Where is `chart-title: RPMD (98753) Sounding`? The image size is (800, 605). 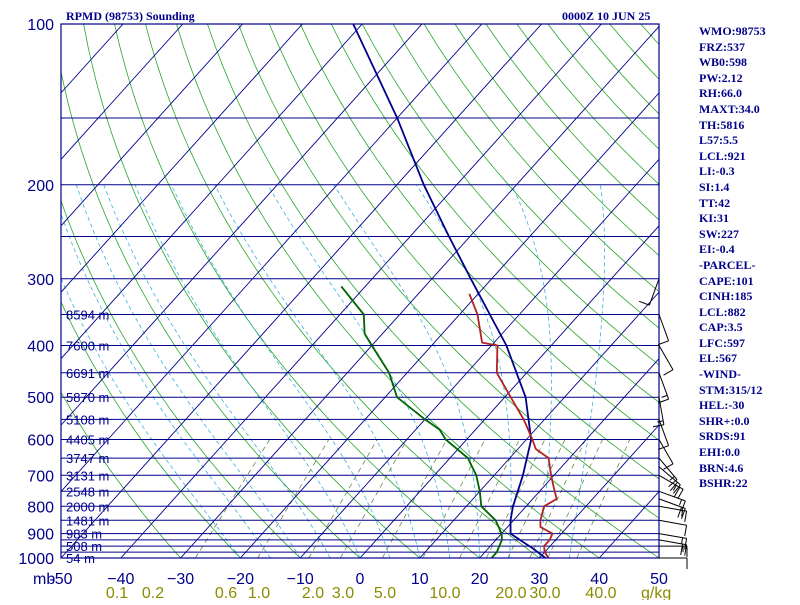
chart-title: RPMD (98753) Sounding is located at coordinates (130, 16).